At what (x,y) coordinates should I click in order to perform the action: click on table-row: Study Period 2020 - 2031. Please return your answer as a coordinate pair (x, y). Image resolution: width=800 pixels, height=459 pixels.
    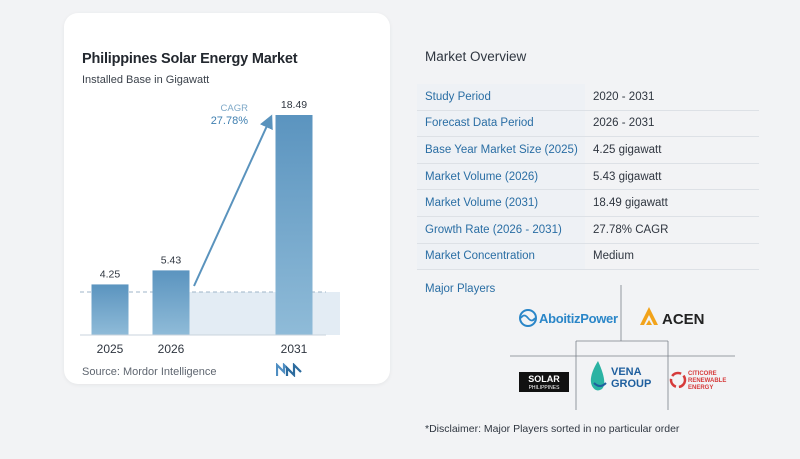
    Looking at the image, I should click on (588, 97).